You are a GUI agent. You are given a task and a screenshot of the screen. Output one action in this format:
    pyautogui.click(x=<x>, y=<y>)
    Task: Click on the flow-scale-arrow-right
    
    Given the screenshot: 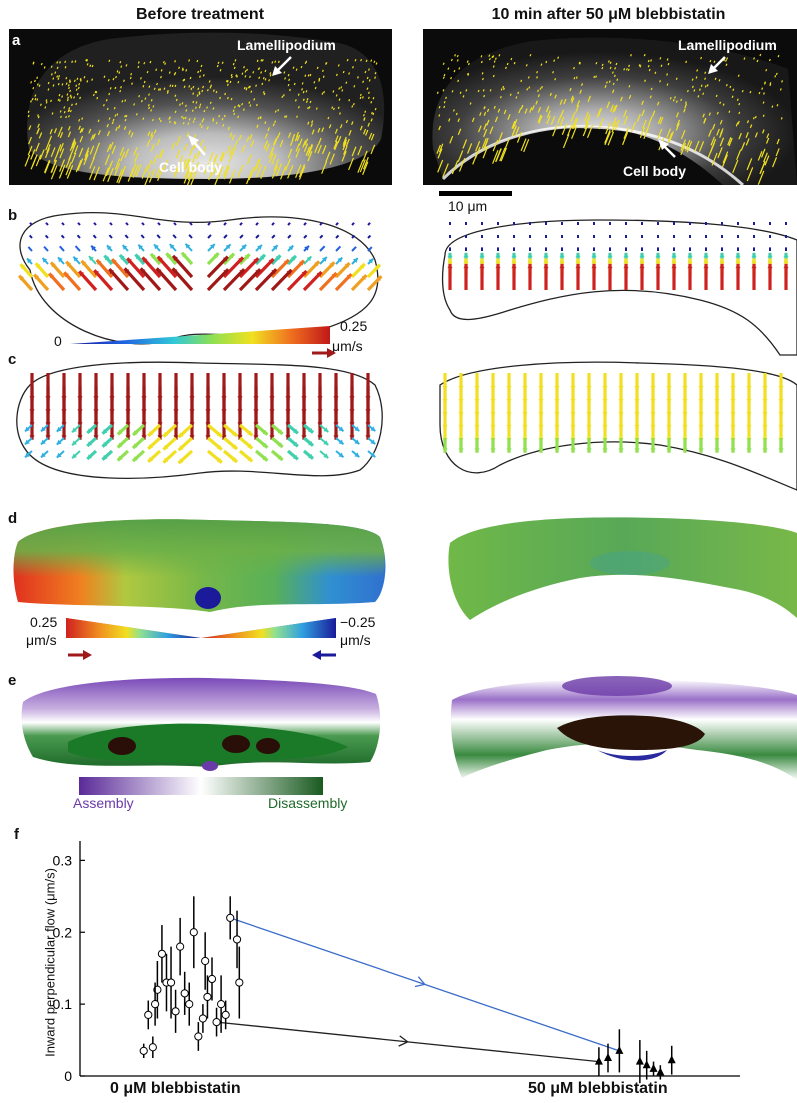 What is the action you would take?
    pyautogui.click(x=80, y=655)
    